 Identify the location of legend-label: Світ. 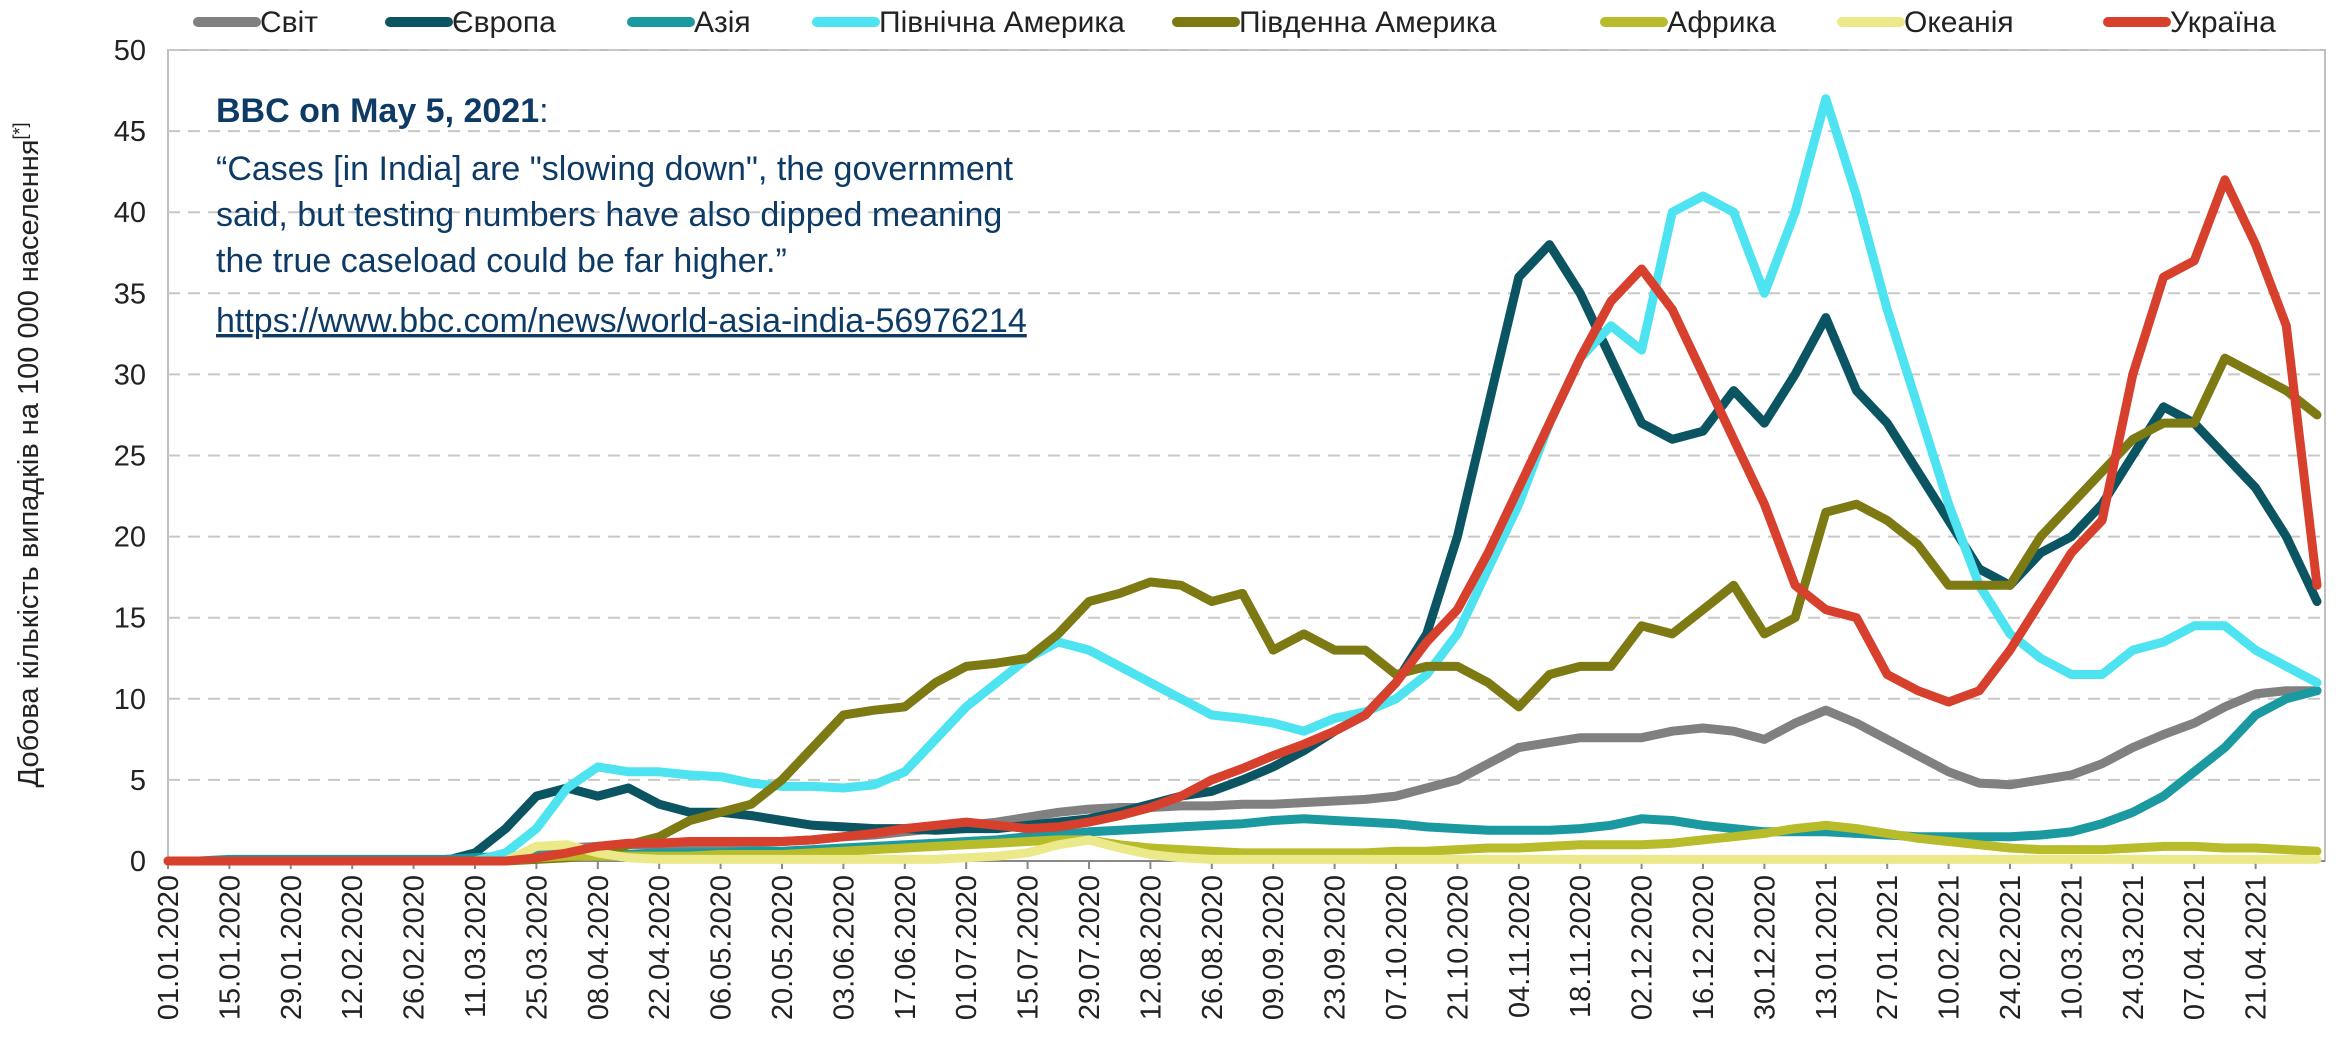
(289, 22).